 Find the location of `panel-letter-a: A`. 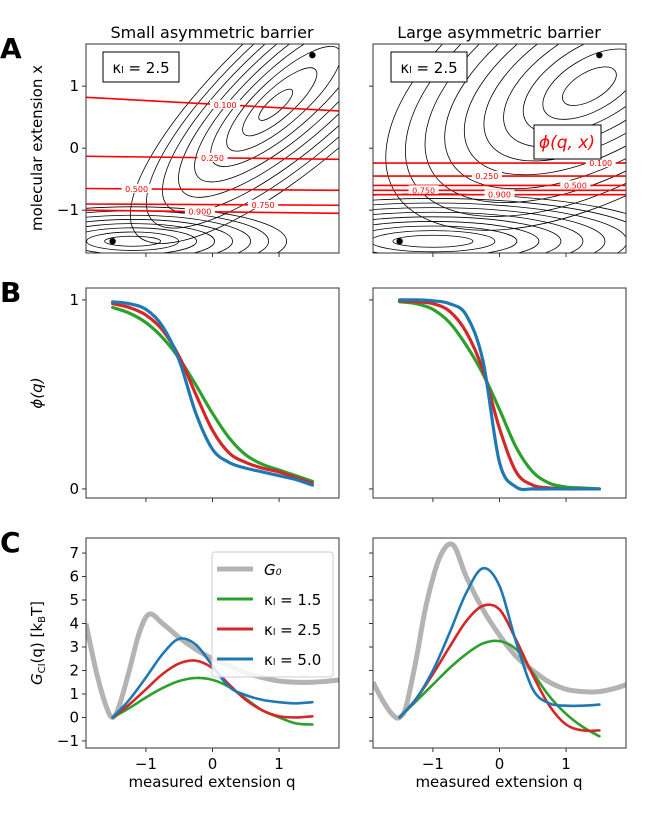

panel-letter-a: A is located at coordinates (11, 48).